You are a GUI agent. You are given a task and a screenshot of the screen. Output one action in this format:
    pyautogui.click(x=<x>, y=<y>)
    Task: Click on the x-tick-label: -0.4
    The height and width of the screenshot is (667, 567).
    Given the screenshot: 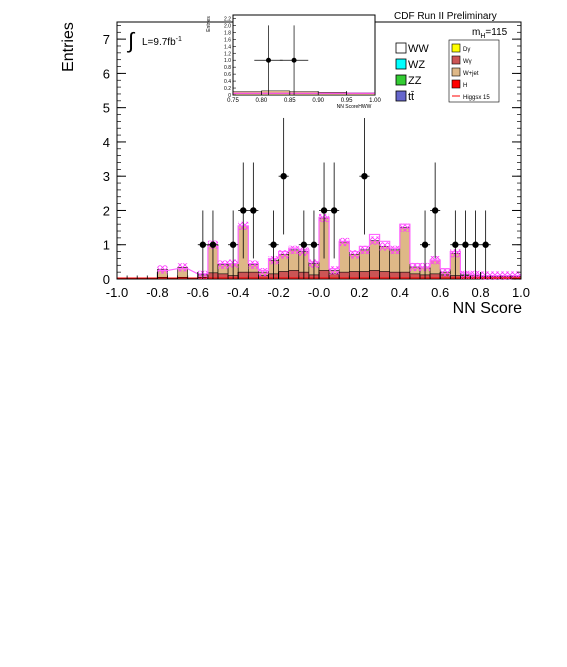 What is the action you would take?
    pyautogui.click(x=238, y=292)
    